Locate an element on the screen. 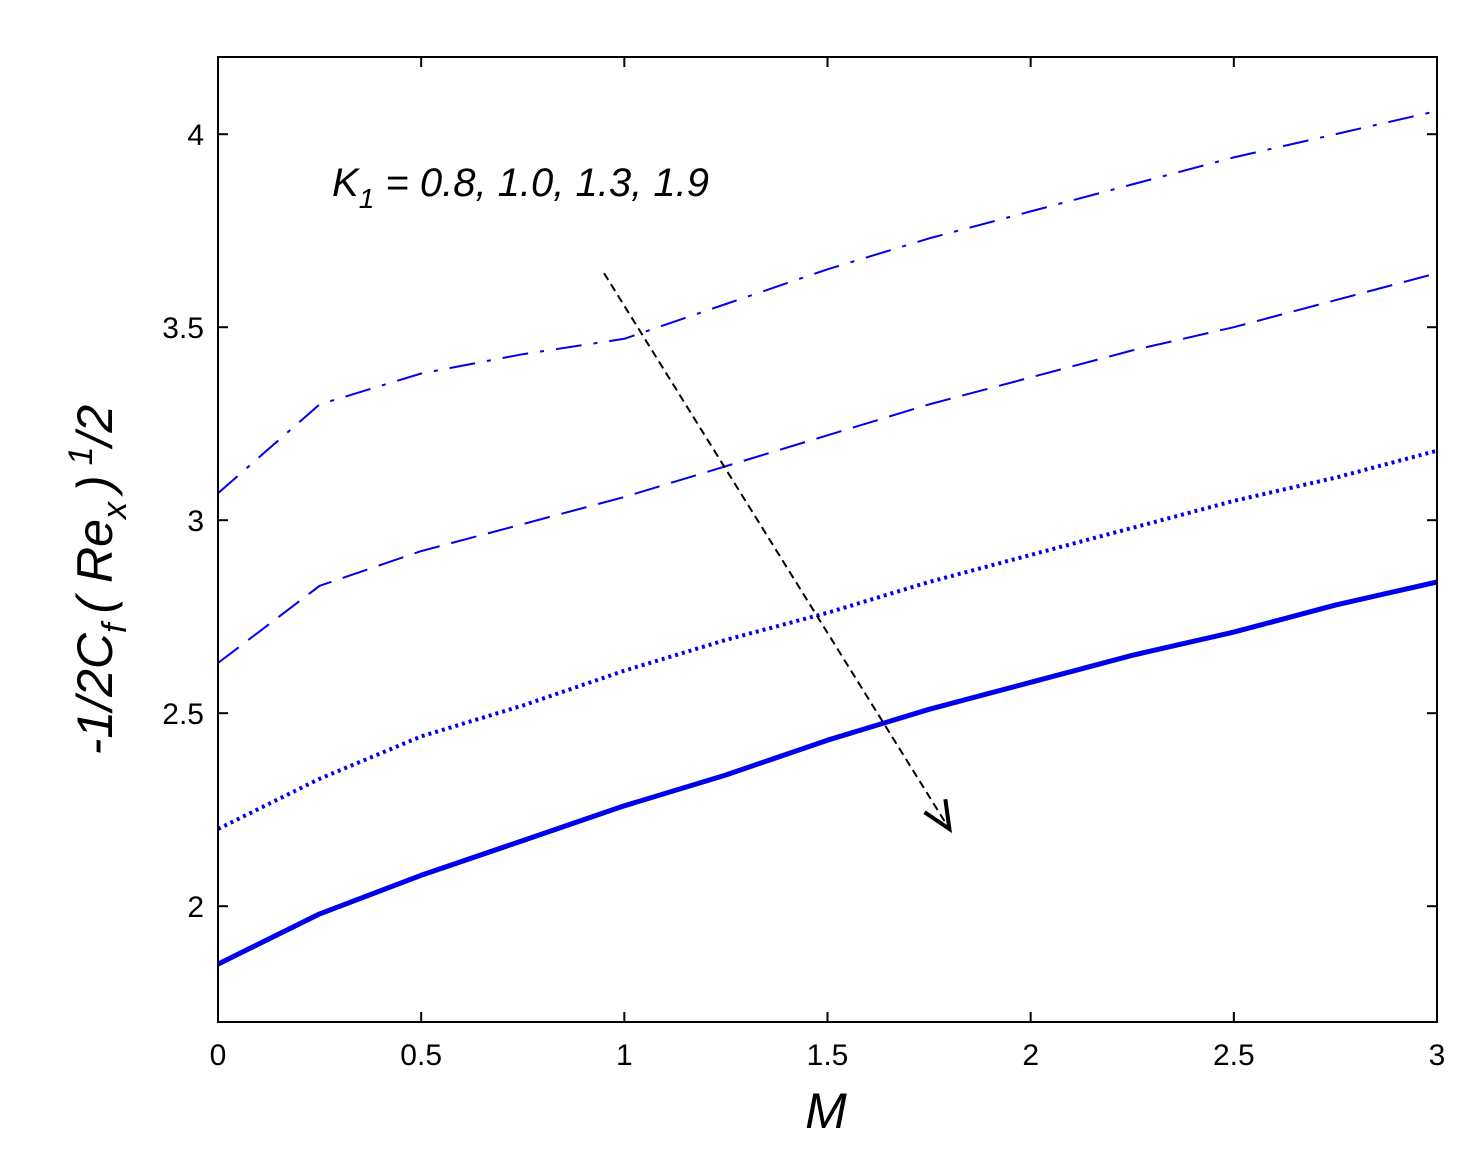 This screenshot has width=1477, height=1160. y-tick-label: 2 is located at coordinates (195, 907).